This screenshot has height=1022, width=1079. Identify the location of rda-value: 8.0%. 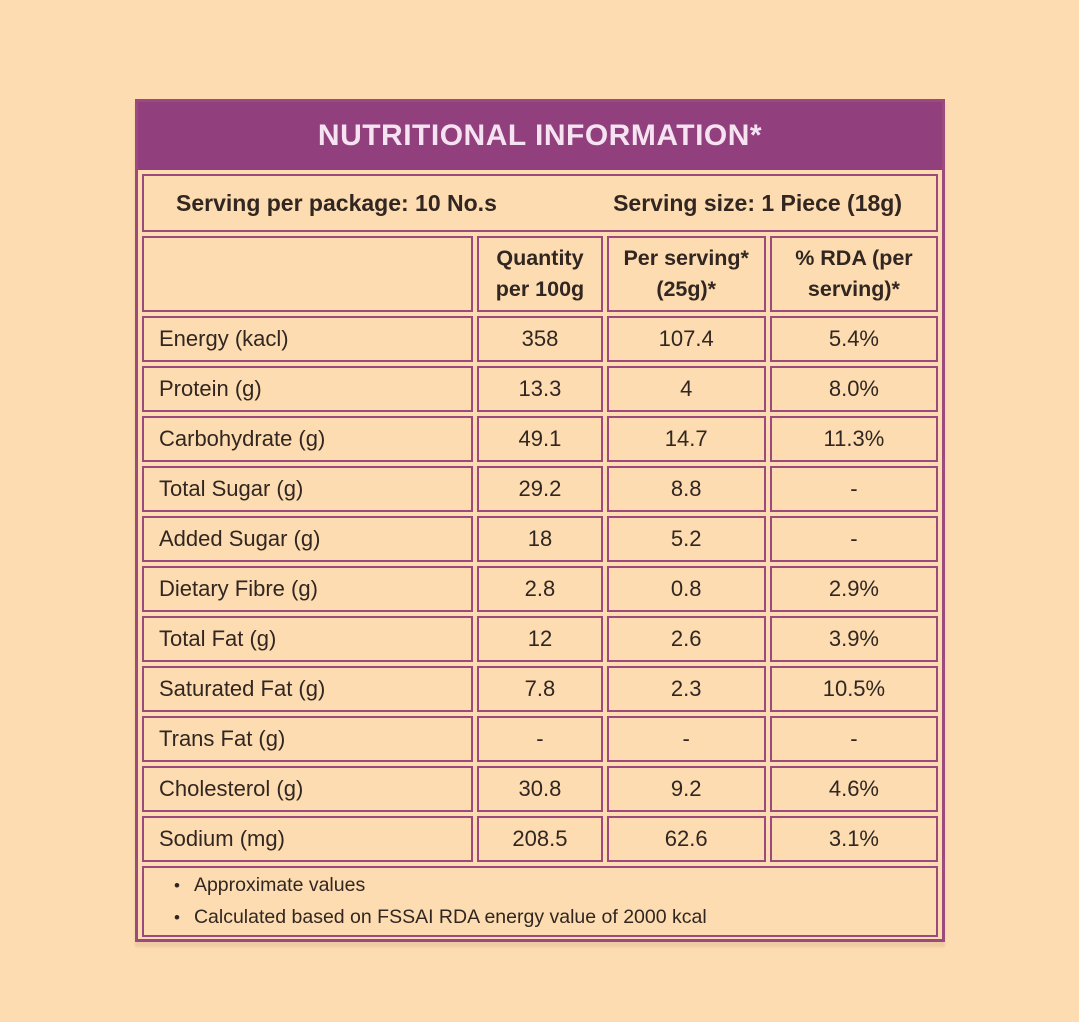
(853, 389).